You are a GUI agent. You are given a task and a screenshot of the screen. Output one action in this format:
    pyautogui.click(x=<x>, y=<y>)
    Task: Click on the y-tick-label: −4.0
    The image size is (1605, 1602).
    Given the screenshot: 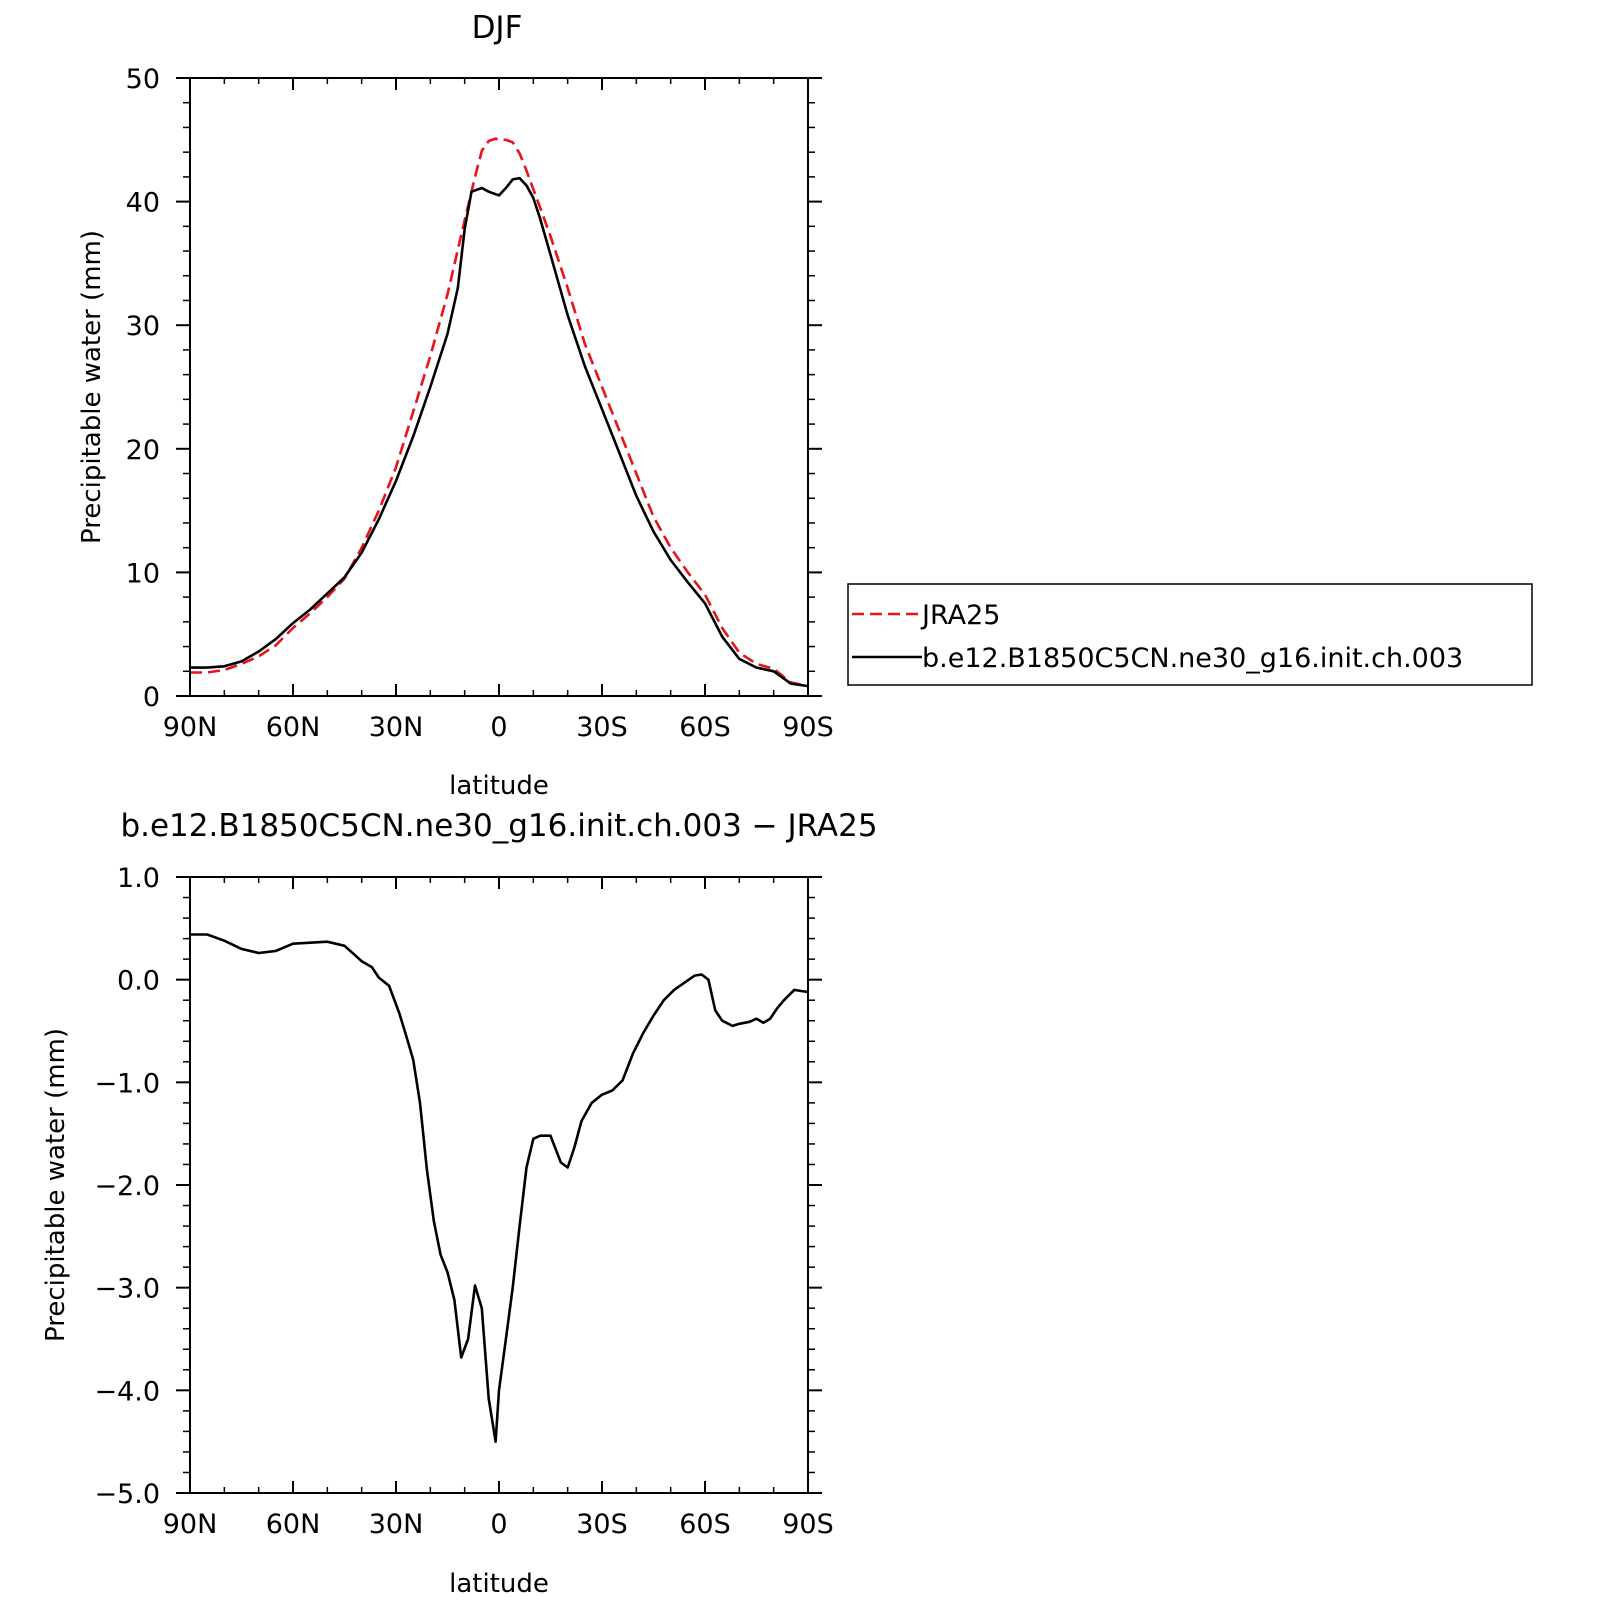 What is the action you would take?
    pyautogui.click(x=127, y=1391)
    